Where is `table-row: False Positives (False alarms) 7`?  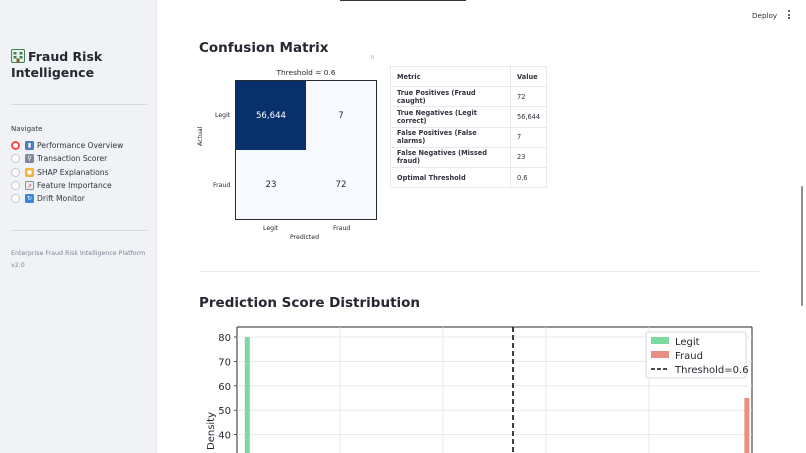
table-row: False Positives (False alarms) 7 is located at coordinates (469, 137).